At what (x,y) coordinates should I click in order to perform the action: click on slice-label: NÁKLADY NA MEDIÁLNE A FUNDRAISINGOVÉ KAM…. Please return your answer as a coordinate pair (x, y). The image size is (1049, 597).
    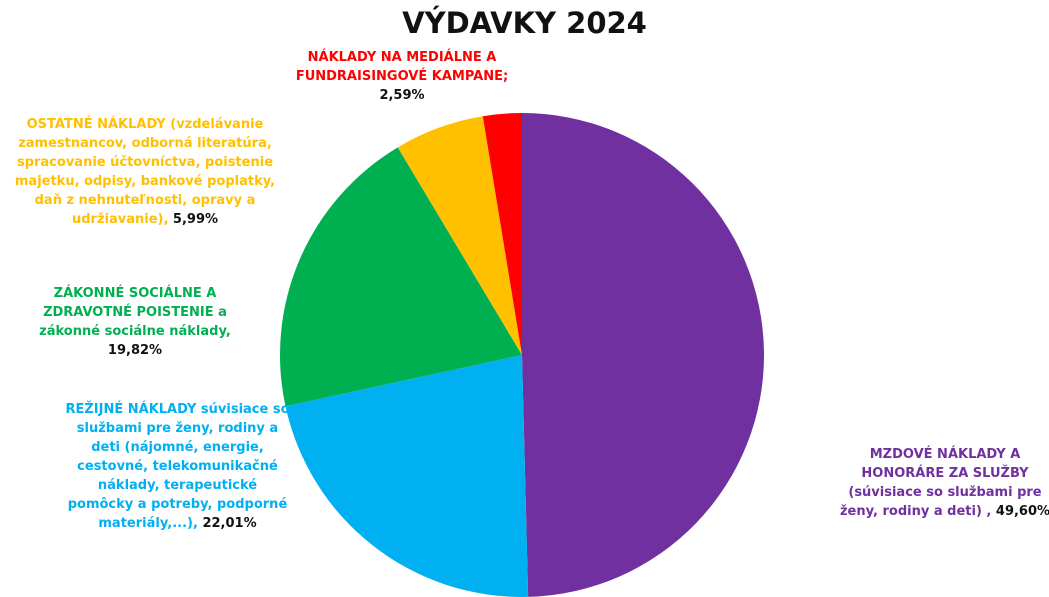
    Looking at the image, I should click on (402, 76).